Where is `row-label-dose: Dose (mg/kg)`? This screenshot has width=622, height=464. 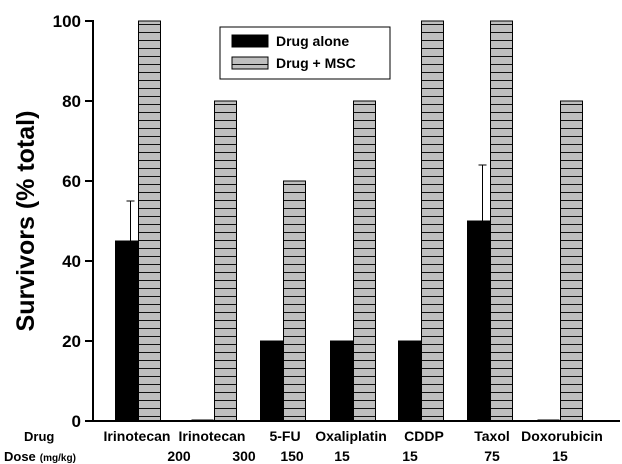
row-label-dose: Dose (mg/kg) is located at coordinates (40, 456).